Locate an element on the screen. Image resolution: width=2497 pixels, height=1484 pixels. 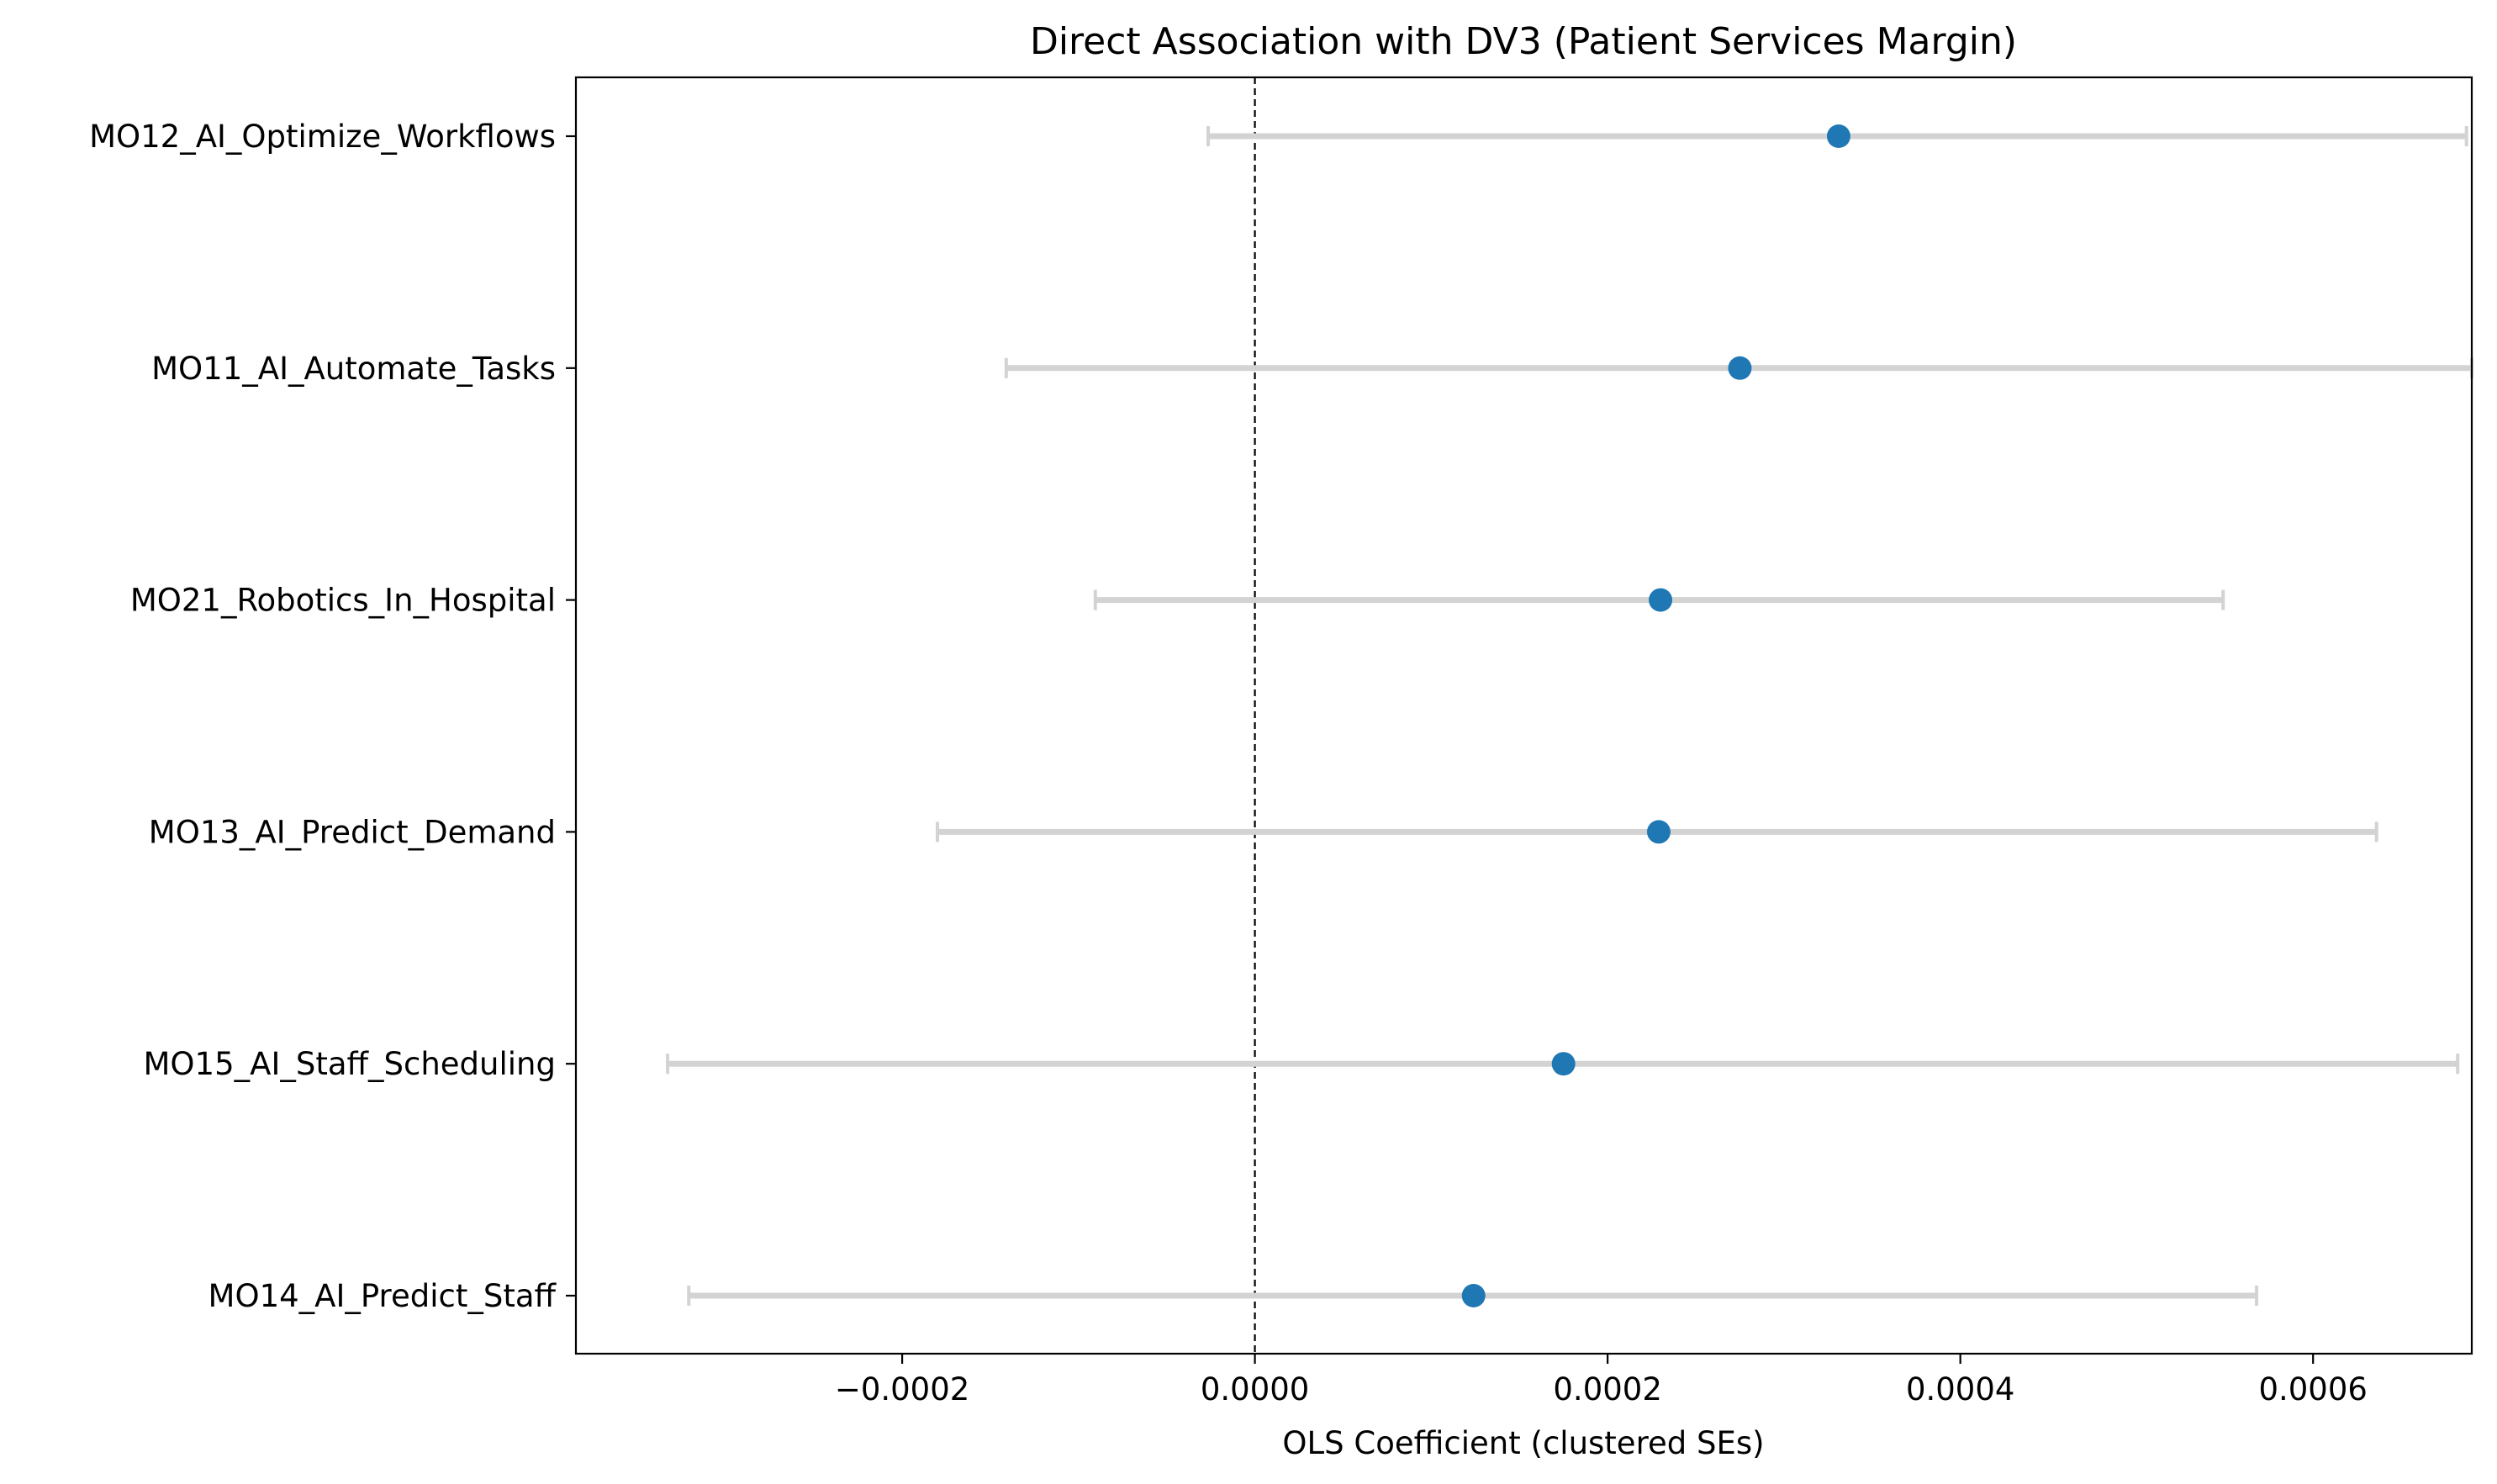
y-tick-label: MO15_AI_Staff_Scheduling is located at coordinates (350, 1064).